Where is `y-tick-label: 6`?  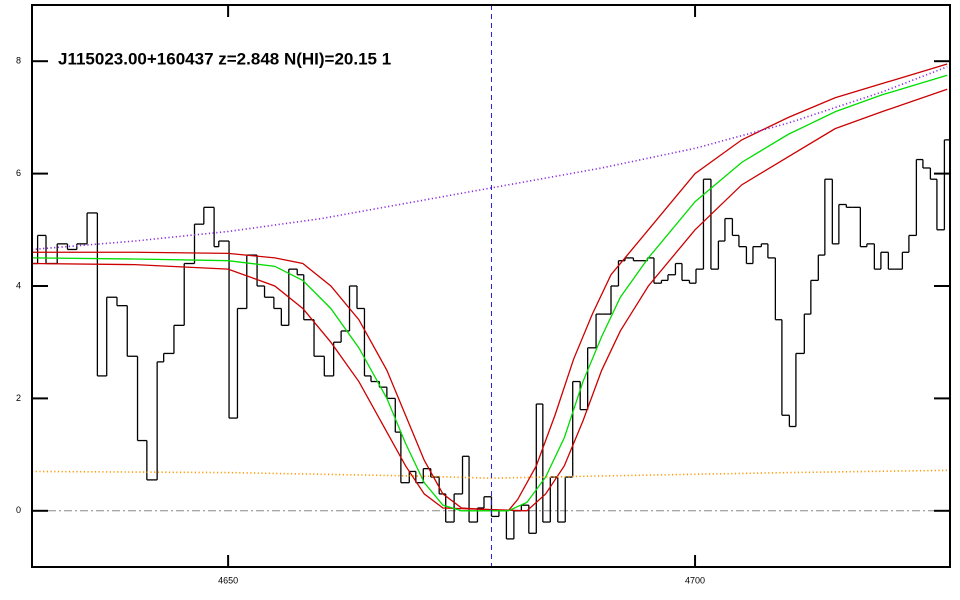
y-tick-label: 6 is located at coordinates (18, 173).